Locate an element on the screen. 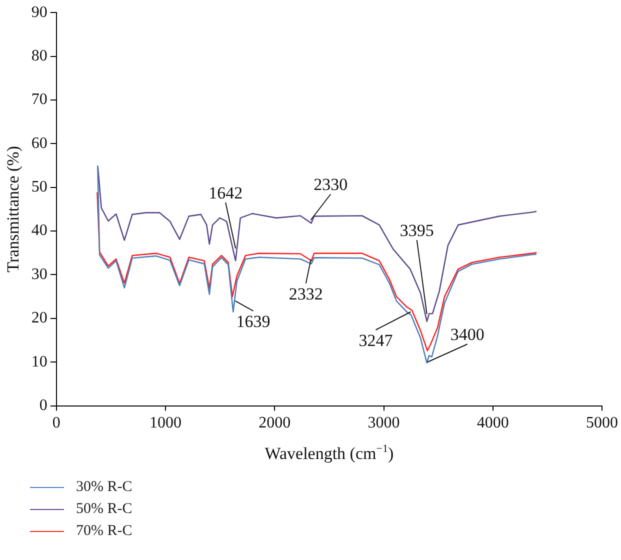 Image resolution: width=621 pixels, height=560 pixels. y-tick-label: 30 is located at coordinates (39, 274).